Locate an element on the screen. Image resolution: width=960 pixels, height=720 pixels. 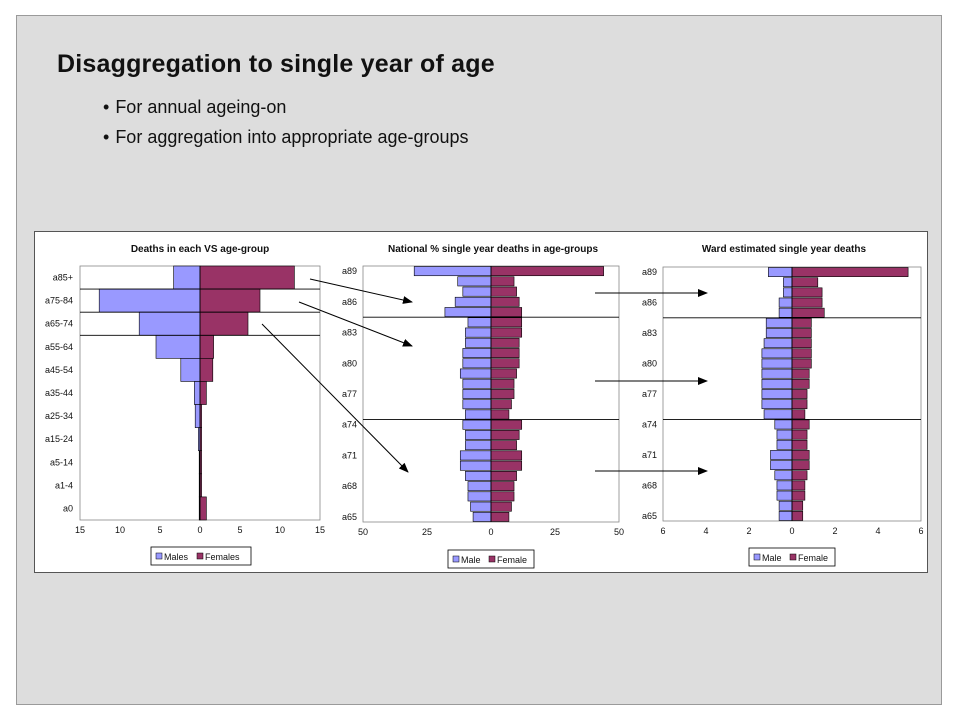
y-tick-label: a1-4 is located at coordinates (64, 485).